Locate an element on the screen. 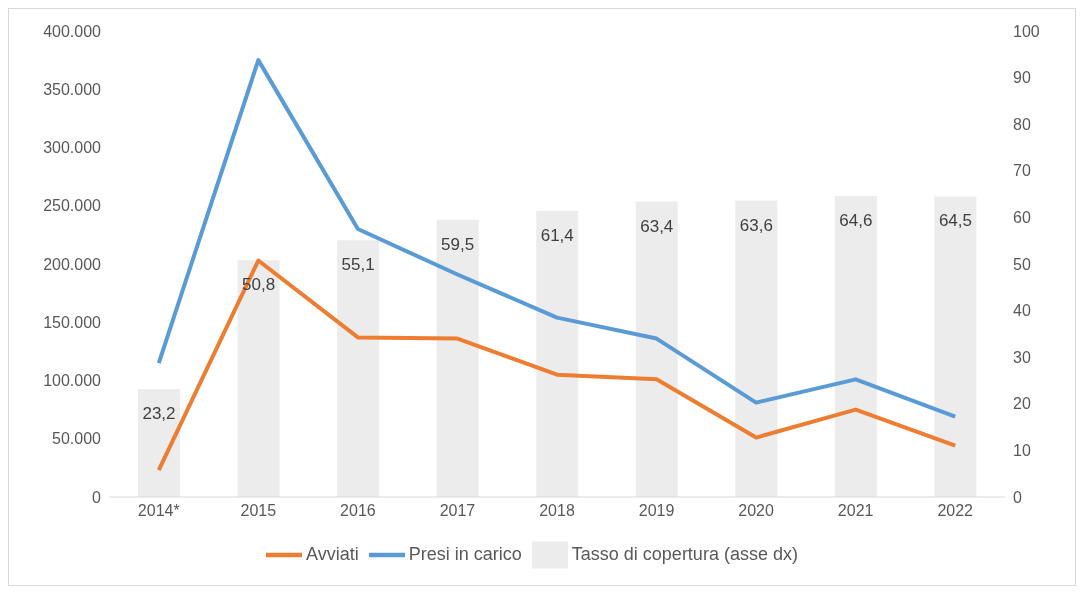  data-label: 59,5 is located at coordinates (458, 244).